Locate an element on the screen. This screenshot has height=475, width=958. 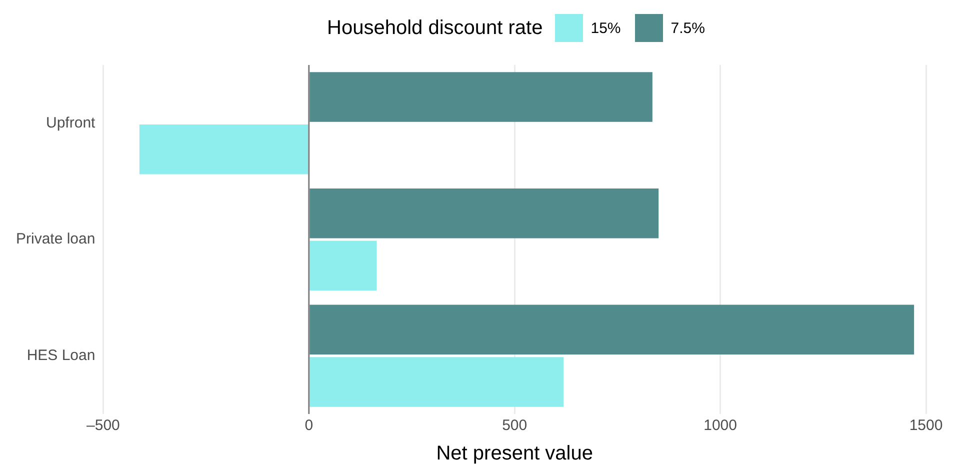
x-tick-label: 500 is located at coordinates (515, 425).